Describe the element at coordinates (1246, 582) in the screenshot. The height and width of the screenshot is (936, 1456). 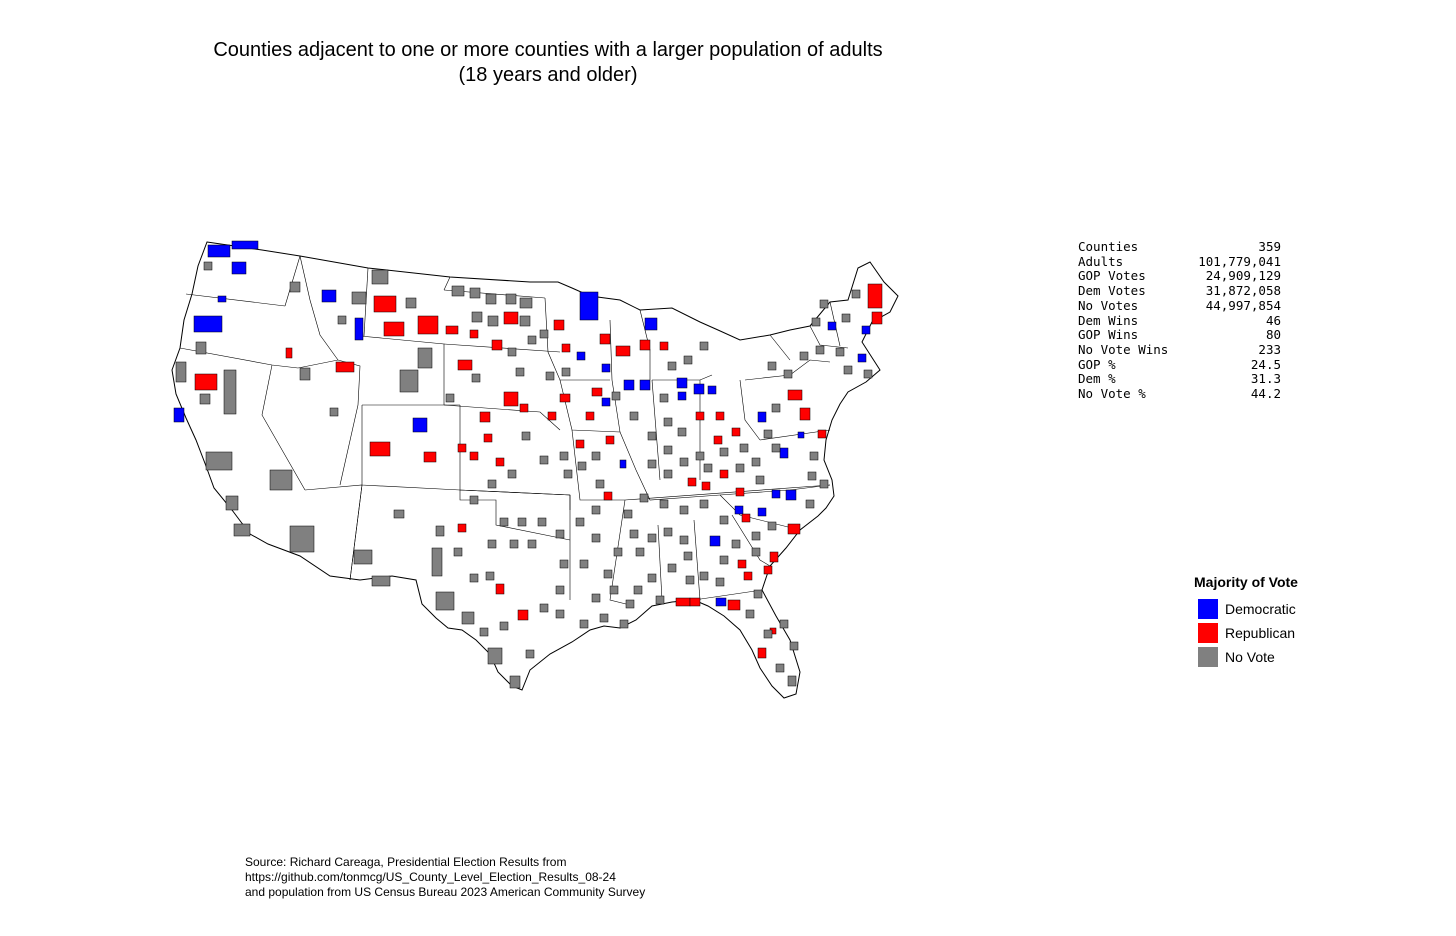
I see `legend-title: Majority of Vote` at that location.